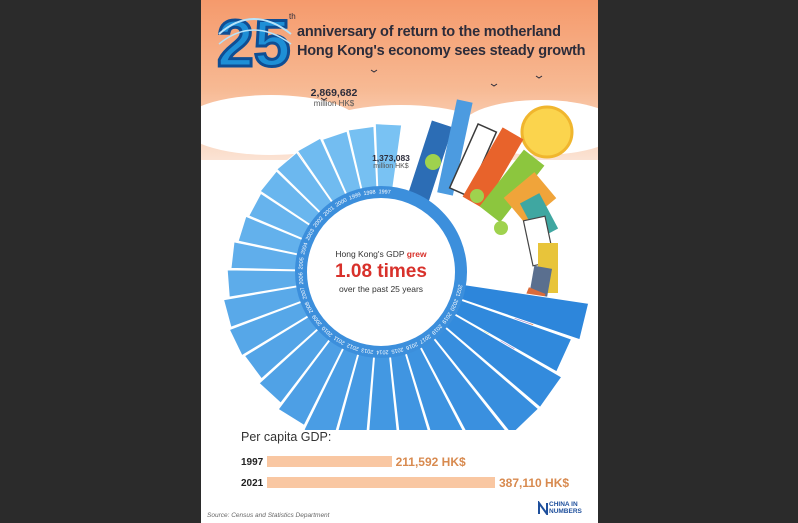 The width and height of the screenshot is (798, 523). I want to click on badge-suffix: th, so click(292, 16).